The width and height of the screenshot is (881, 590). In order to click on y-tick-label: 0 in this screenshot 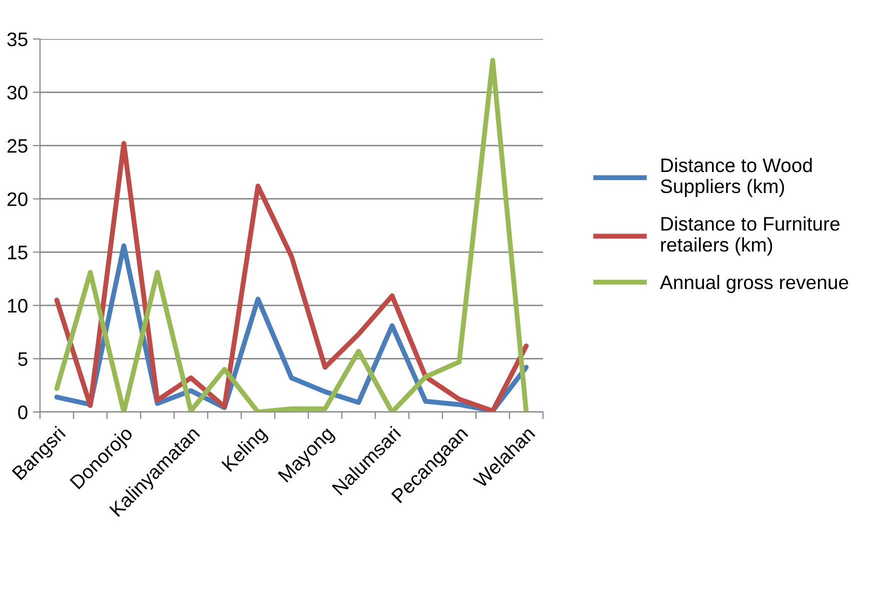, I will do `click(23, 412)`.